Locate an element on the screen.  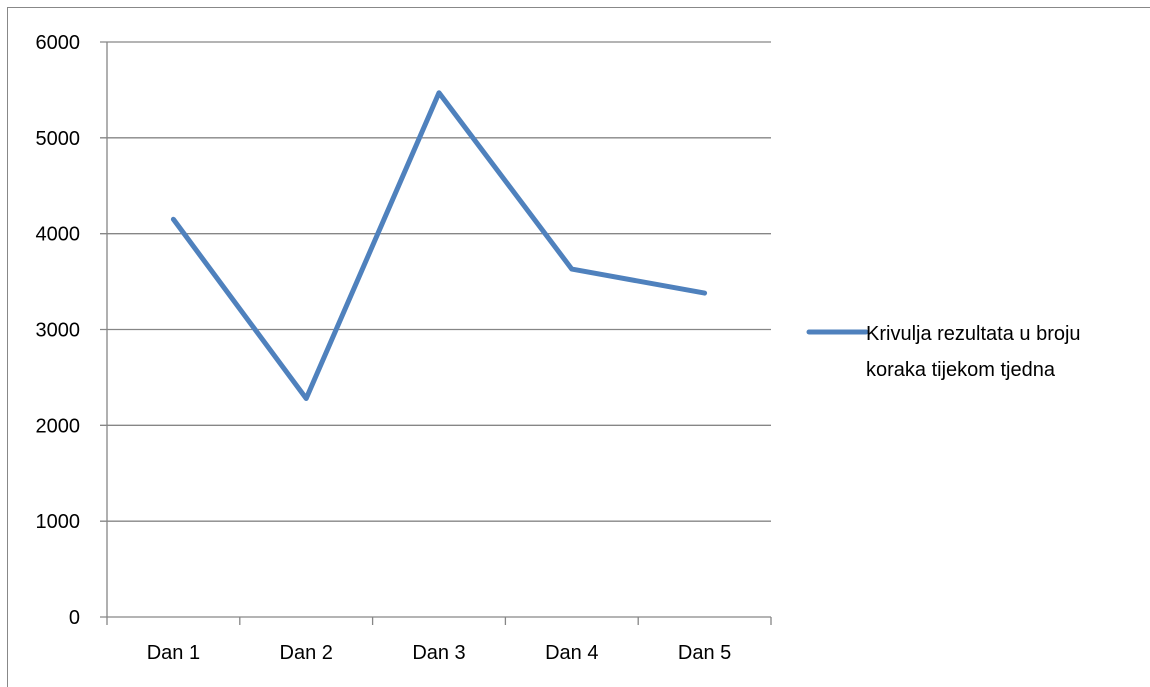
x-tick-labels: Dan 1 Dan 2 Dan 3 Dan 4 Dan 5 is located at coordinates (439, 653).